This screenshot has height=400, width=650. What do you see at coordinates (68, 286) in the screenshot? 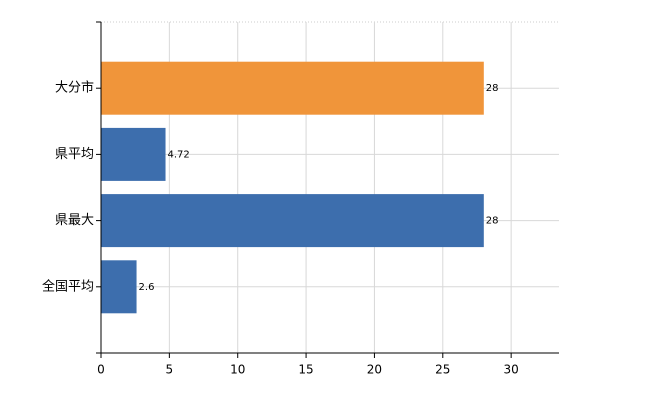
I see `y-tick-label: 全国平均` at bounding box center [68, 286].